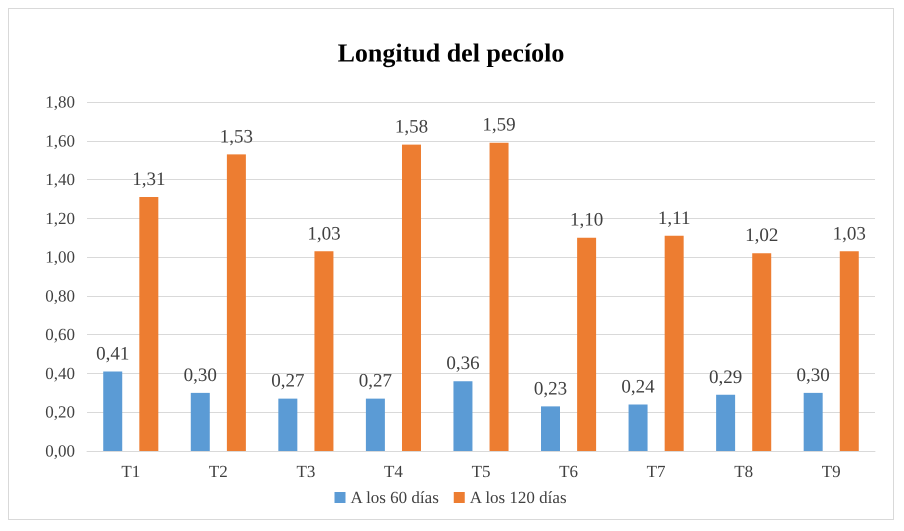 This screenshot has width=904, height=531. I want to click on data-label: 0,23, so click(551, 389).